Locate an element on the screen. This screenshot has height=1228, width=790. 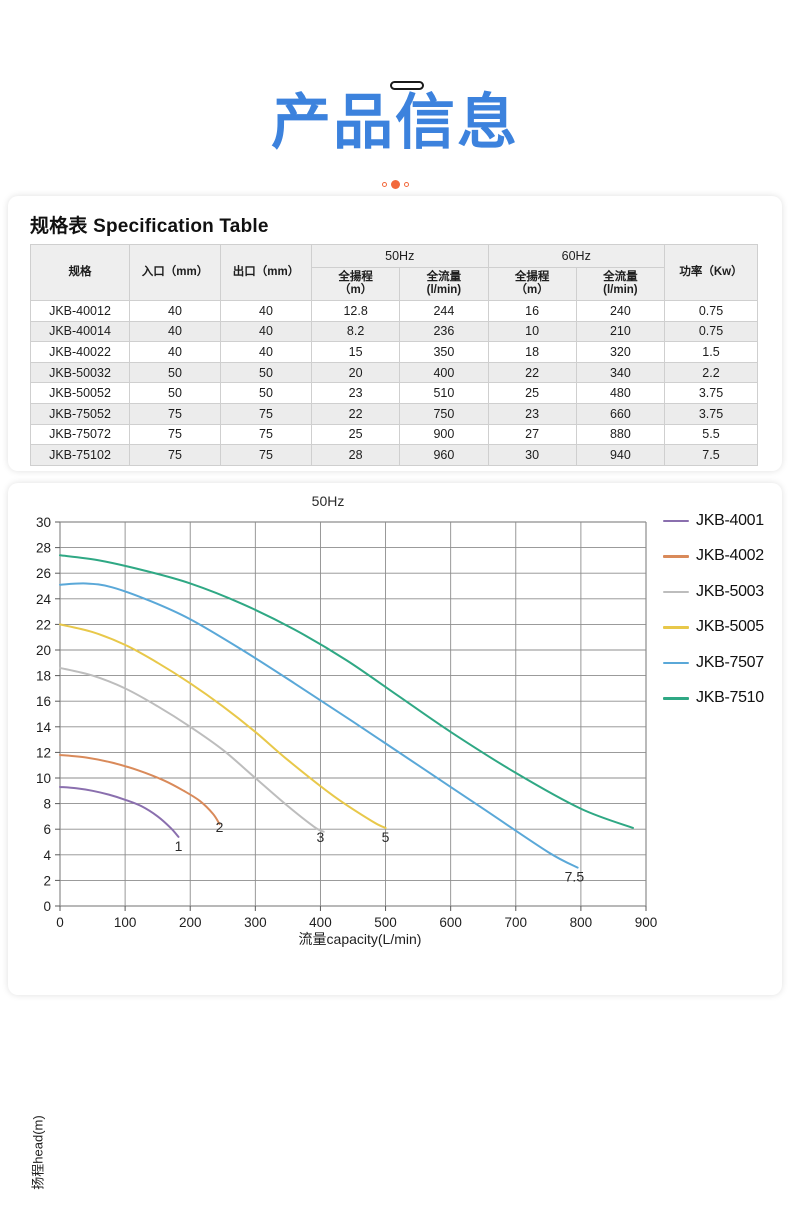
table-cell: 7.5 is located at coordinates (711, 455).